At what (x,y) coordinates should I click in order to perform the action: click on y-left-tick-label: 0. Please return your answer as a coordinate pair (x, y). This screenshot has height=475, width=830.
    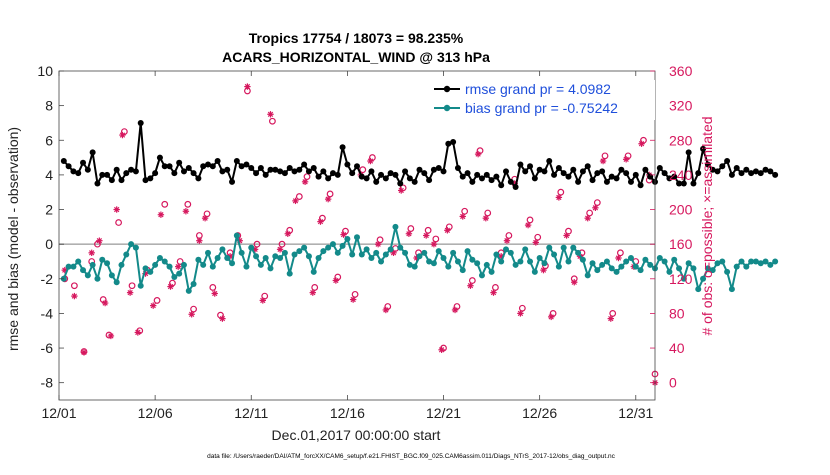
    Looking at the image, I should click on (49, 244).